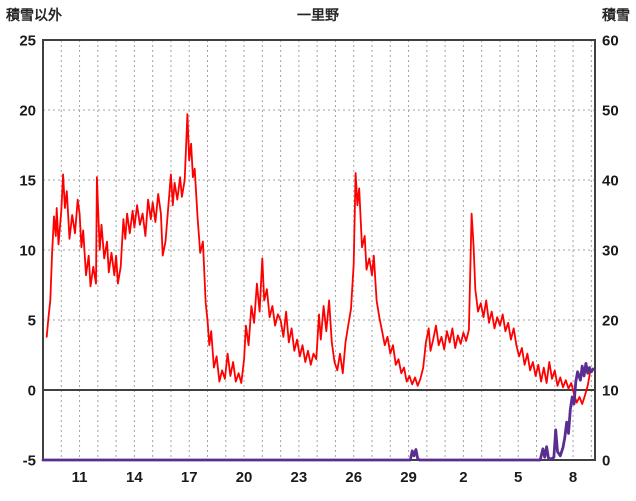 The image size is (636, 501). Describe the element at coordinates (610, 321) in the screenshot. I see `y-right-tick-label: 20` at that location.